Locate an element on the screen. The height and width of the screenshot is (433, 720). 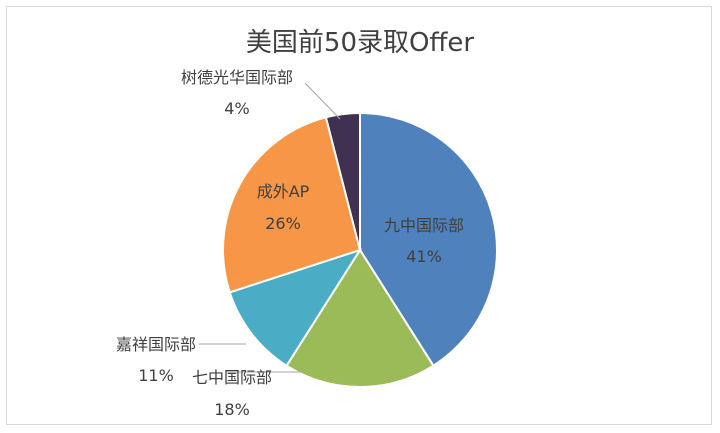
slice-name-label: 成外AP is located at coordinates (283, 191).